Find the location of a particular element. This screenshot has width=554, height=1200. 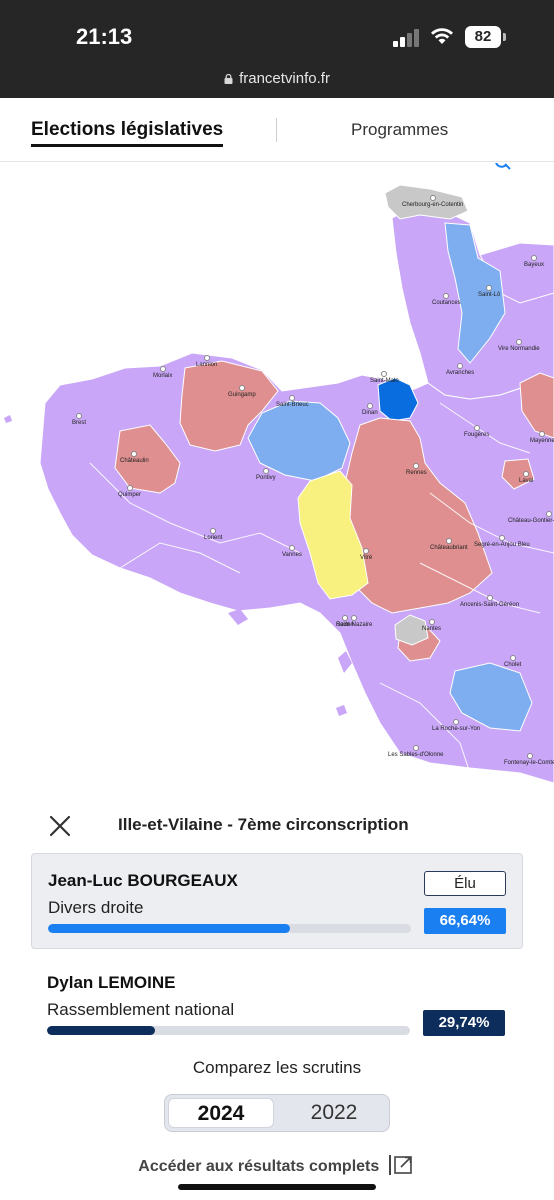

header-tabs: Elections législatives Programmes is located at coordinates (277, 130).